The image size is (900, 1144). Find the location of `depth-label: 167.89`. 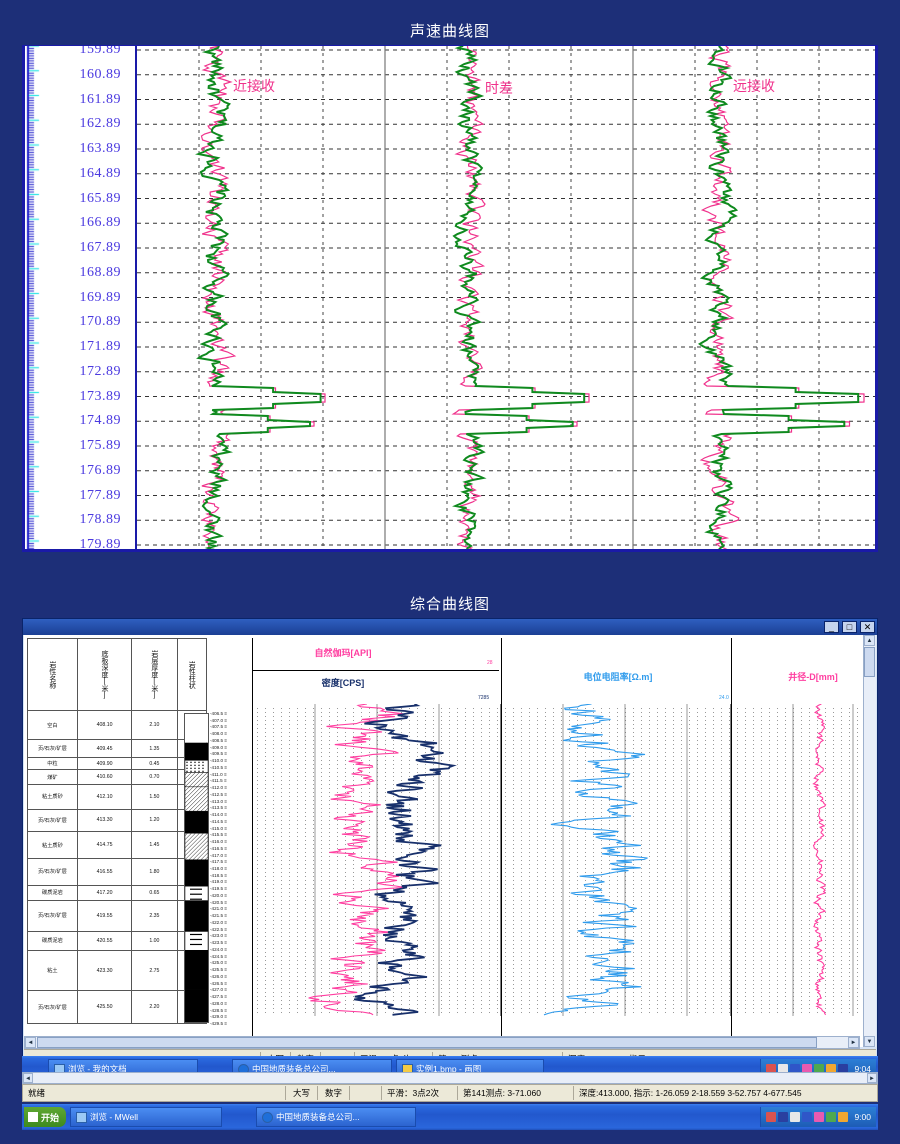

depth-label: 167.89 is located at coordinates (100, 247).